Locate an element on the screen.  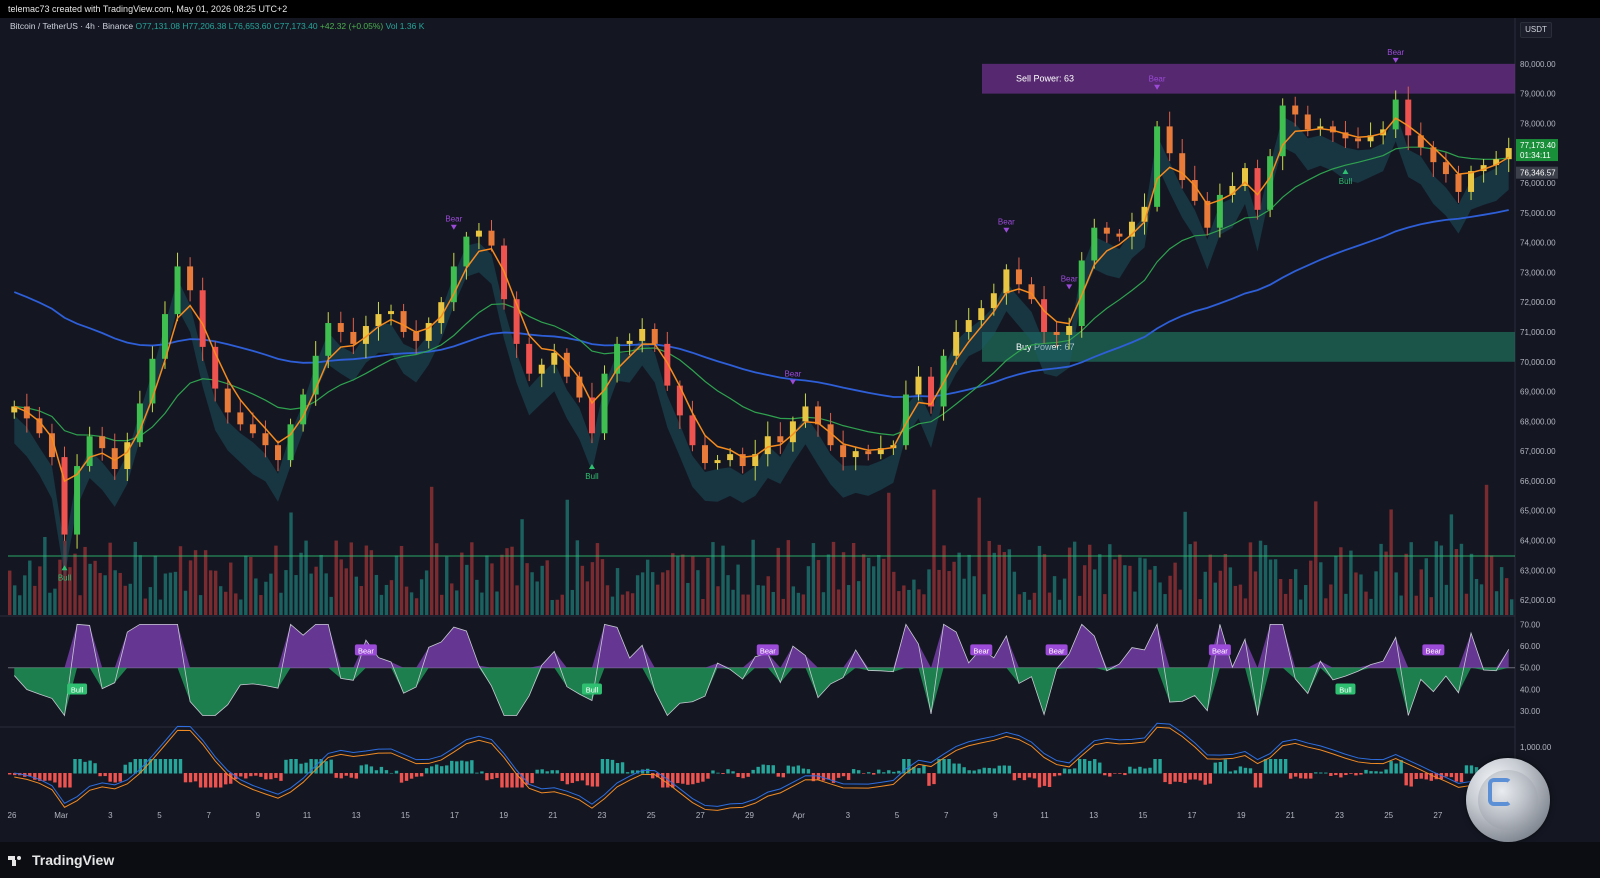
time-tick-label: 11 is located at coordinates (307, 815).